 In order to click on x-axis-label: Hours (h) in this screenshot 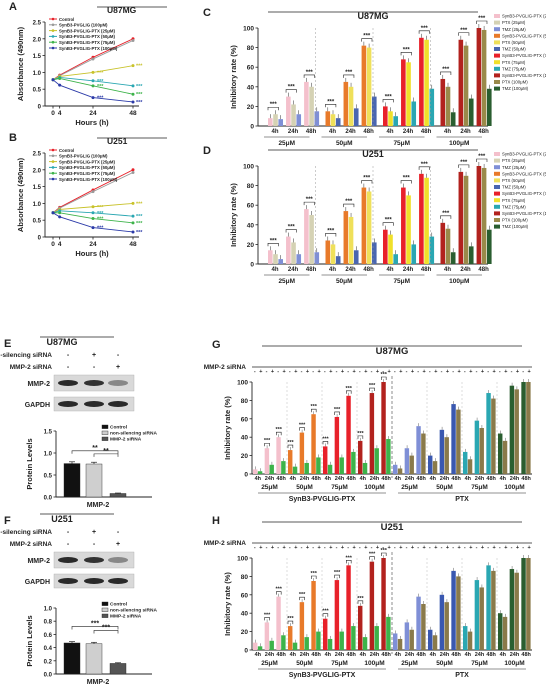, I will do `click(92, 122)`.